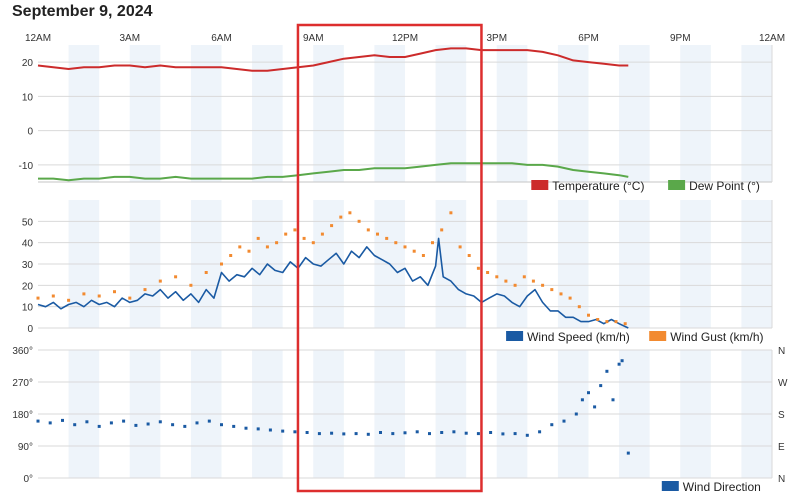 Image resolution: width=800 pixels, height=500 pixels. What do you see at coordinates (129, 38) in the screenshot?
I see `x-tick-label: 3AM` at bounding box center [129, 38].